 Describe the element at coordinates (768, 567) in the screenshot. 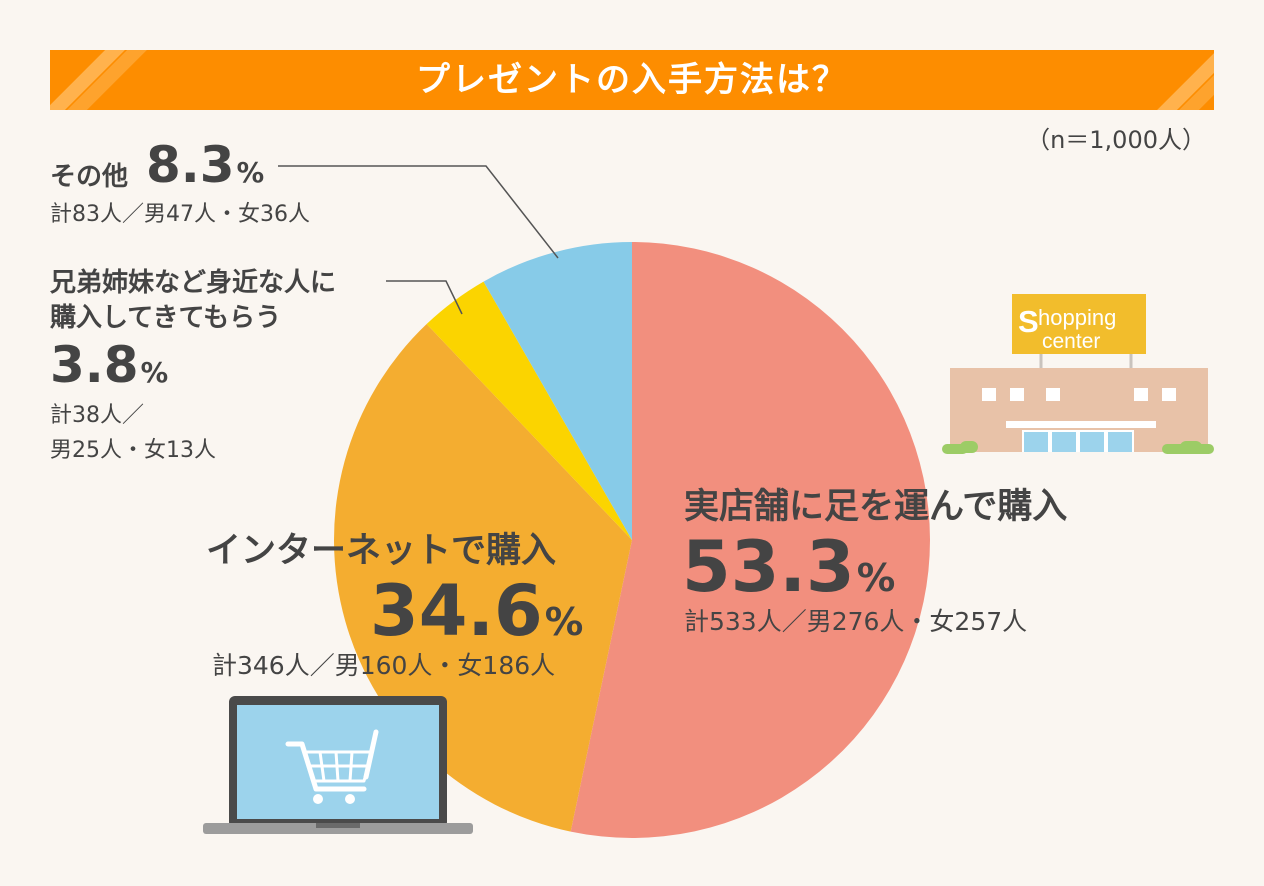

I see `store-pct-value: 53.3` at that location.